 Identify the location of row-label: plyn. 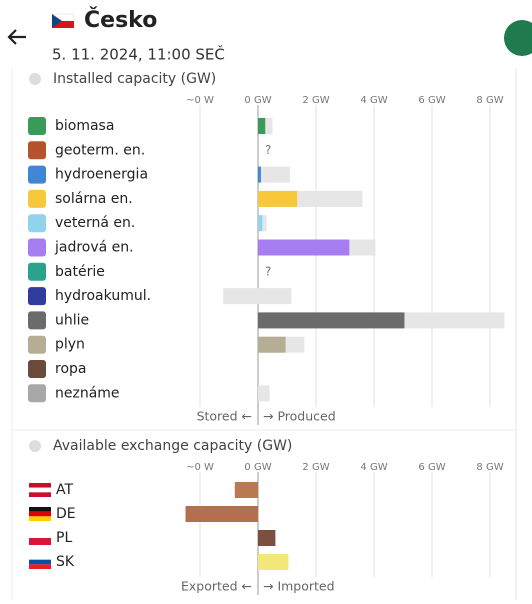
(70, 345).